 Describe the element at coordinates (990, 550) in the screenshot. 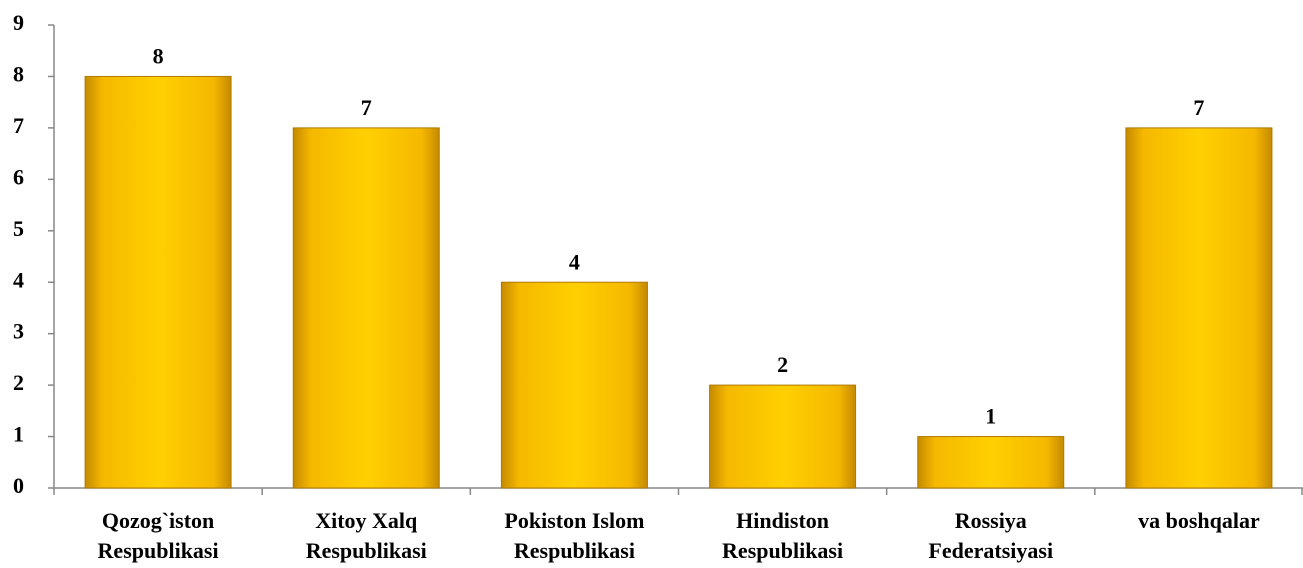

I see `x-tick-label: Federatsiyasi` at that location.